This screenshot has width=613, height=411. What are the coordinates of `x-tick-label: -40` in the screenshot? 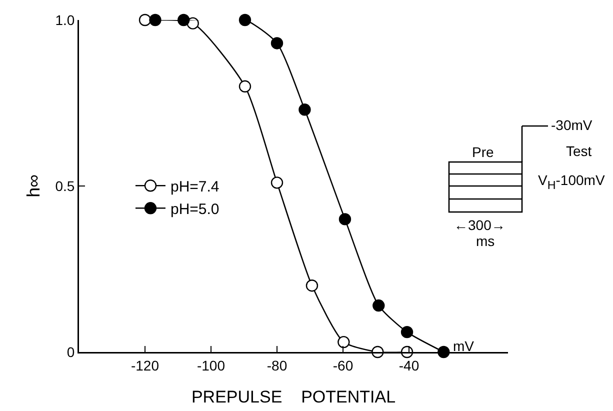 It's located at (409, 365).